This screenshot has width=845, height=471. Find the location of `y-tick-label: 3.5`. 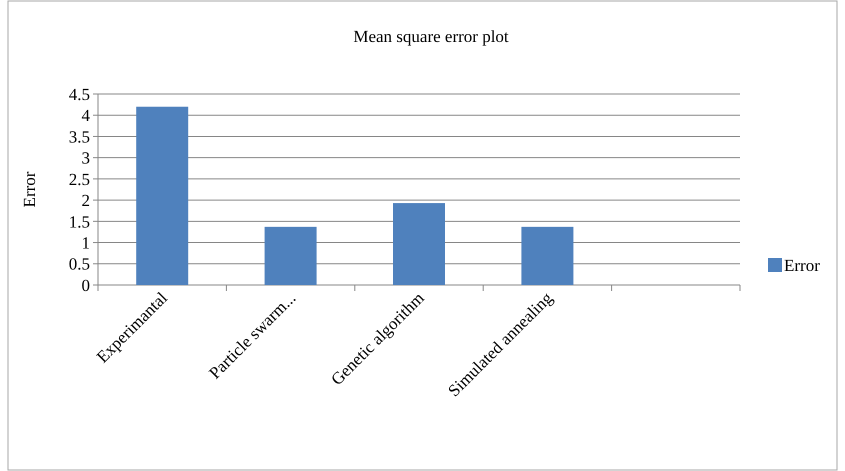

y-tick-label: 3.5 is located at coordinates (79, 136).